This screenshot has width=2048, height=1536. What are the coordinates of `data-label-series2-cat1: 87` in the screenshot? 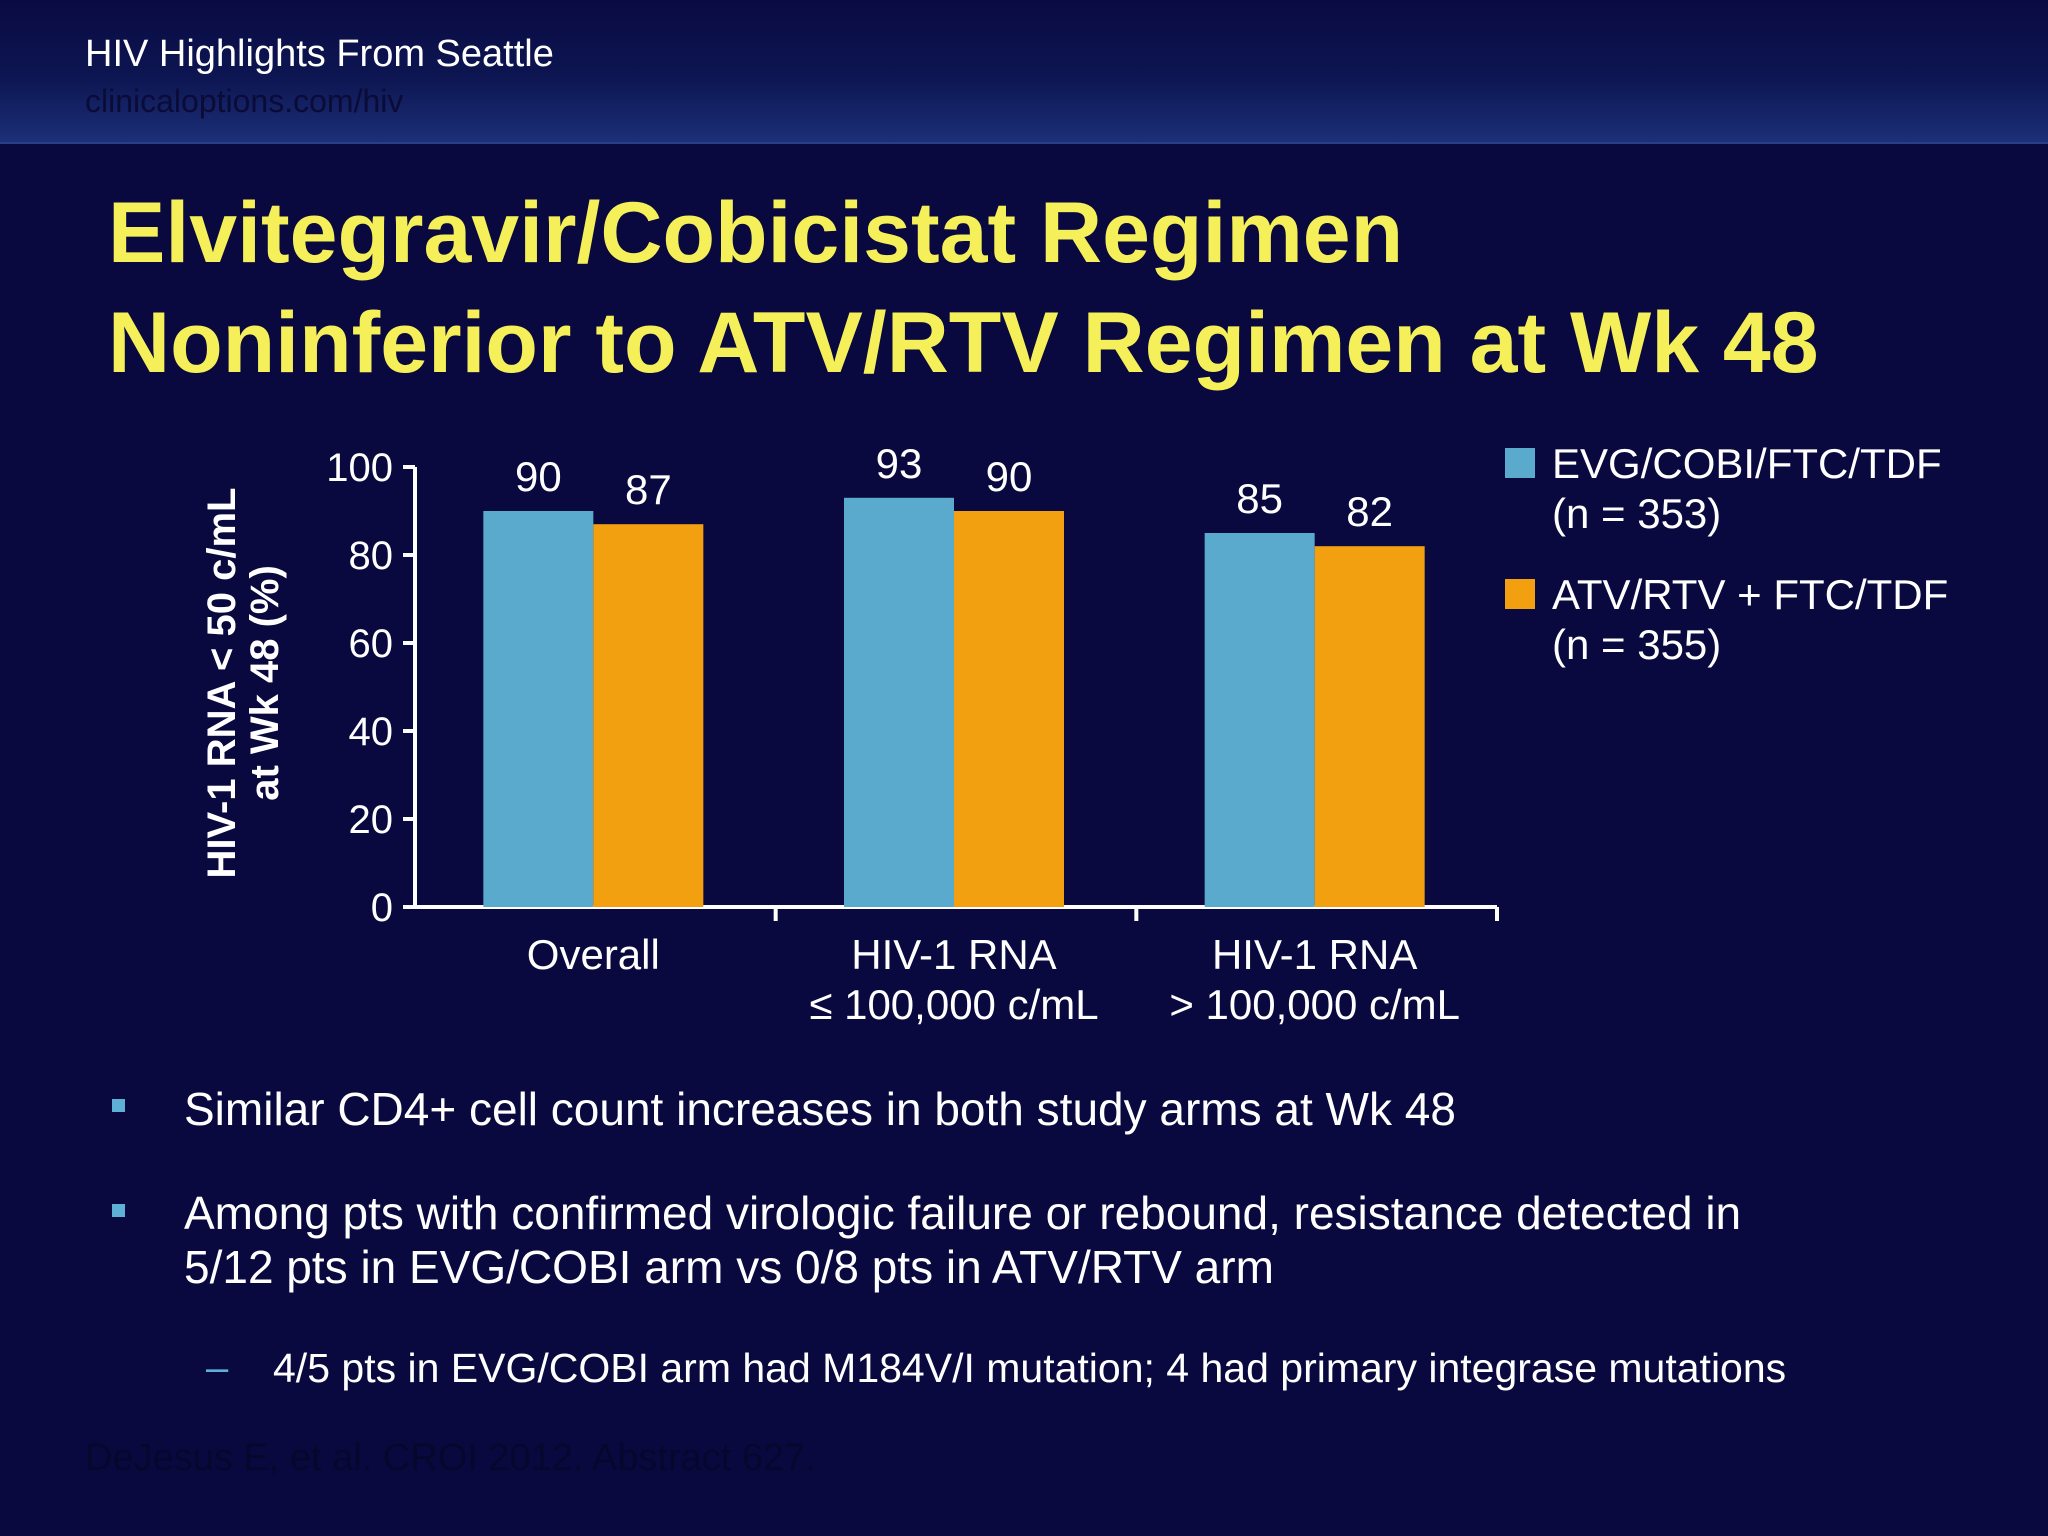 It's located at (648, 489).